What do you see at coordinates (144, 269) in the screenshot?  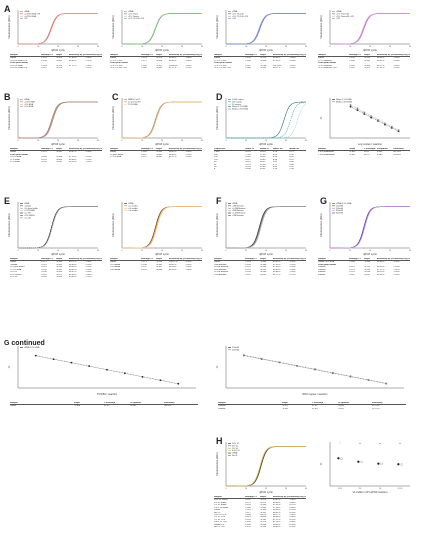 I see `table-cell: 14.51` at bounding box center [144, 269].